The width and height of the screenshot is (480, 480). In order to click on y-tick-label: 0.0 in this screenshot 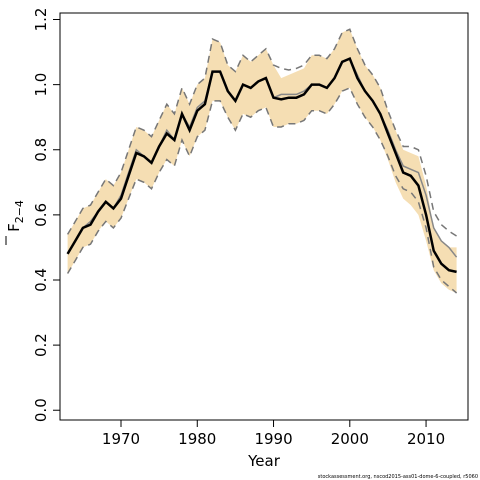, I will do `click(41, 410)`.